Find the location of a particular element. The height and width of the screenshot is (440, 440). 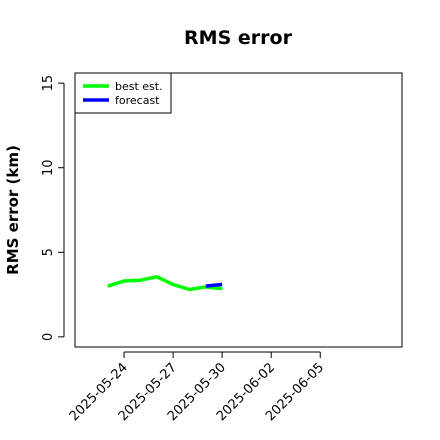

y-tick-label: 5 is located at coordinates (48, 252).